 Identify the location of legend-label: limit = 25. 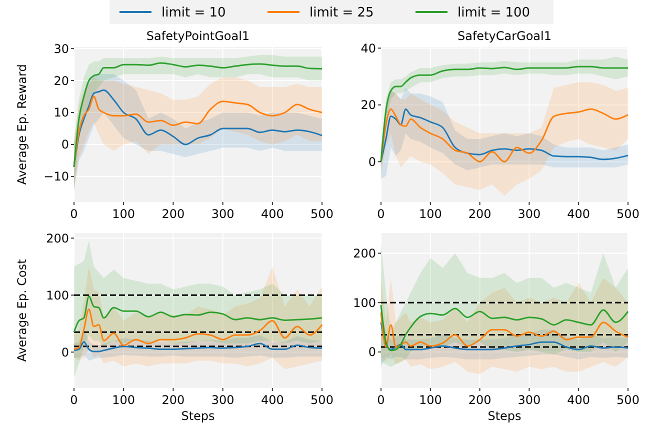
(342, 13).